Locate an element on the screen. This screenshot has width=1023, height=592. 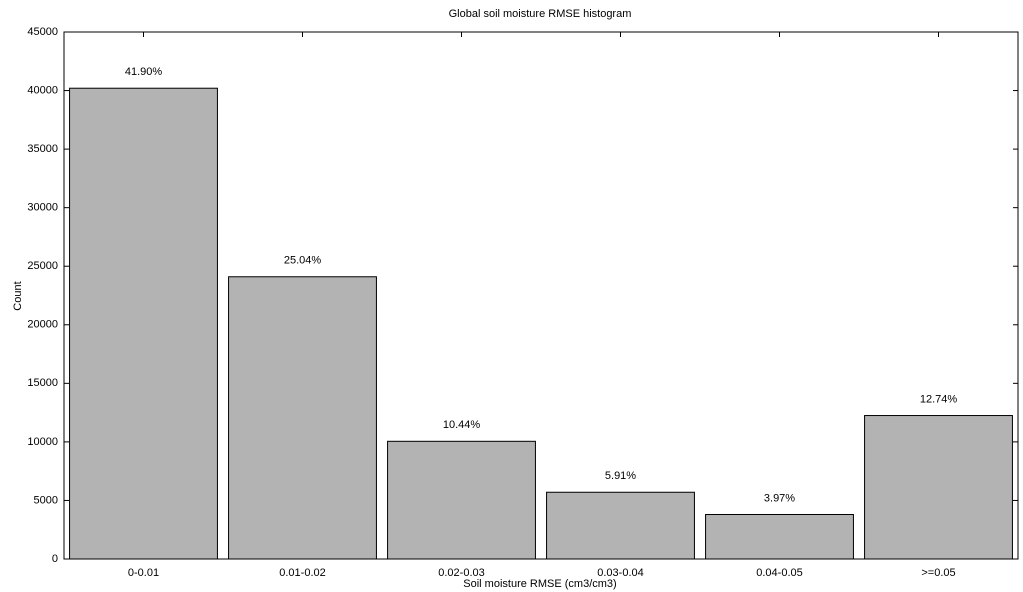
y-tick-label: 20000 is located at coordinates (42, 325).